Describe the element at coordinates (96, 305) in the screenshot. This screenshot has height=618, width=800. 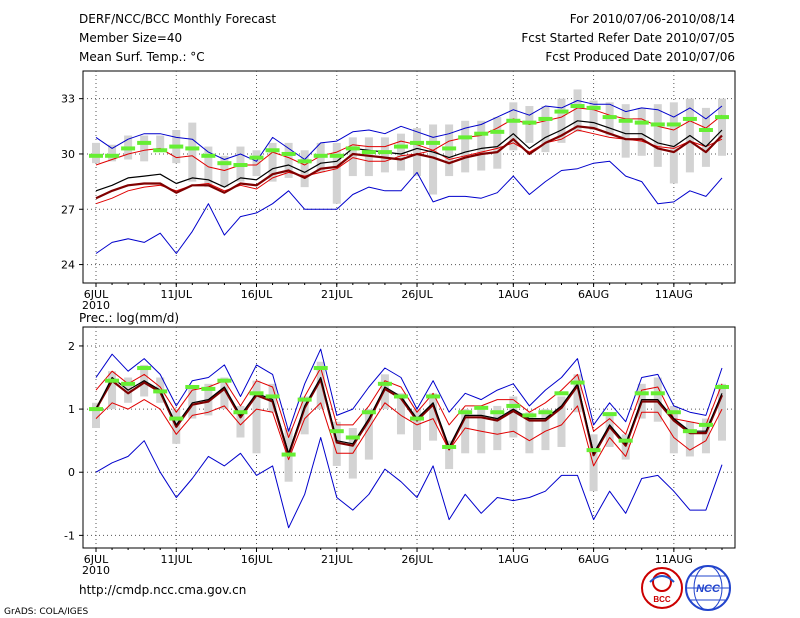
I see `temp-xtick-label: 2010` at that location.